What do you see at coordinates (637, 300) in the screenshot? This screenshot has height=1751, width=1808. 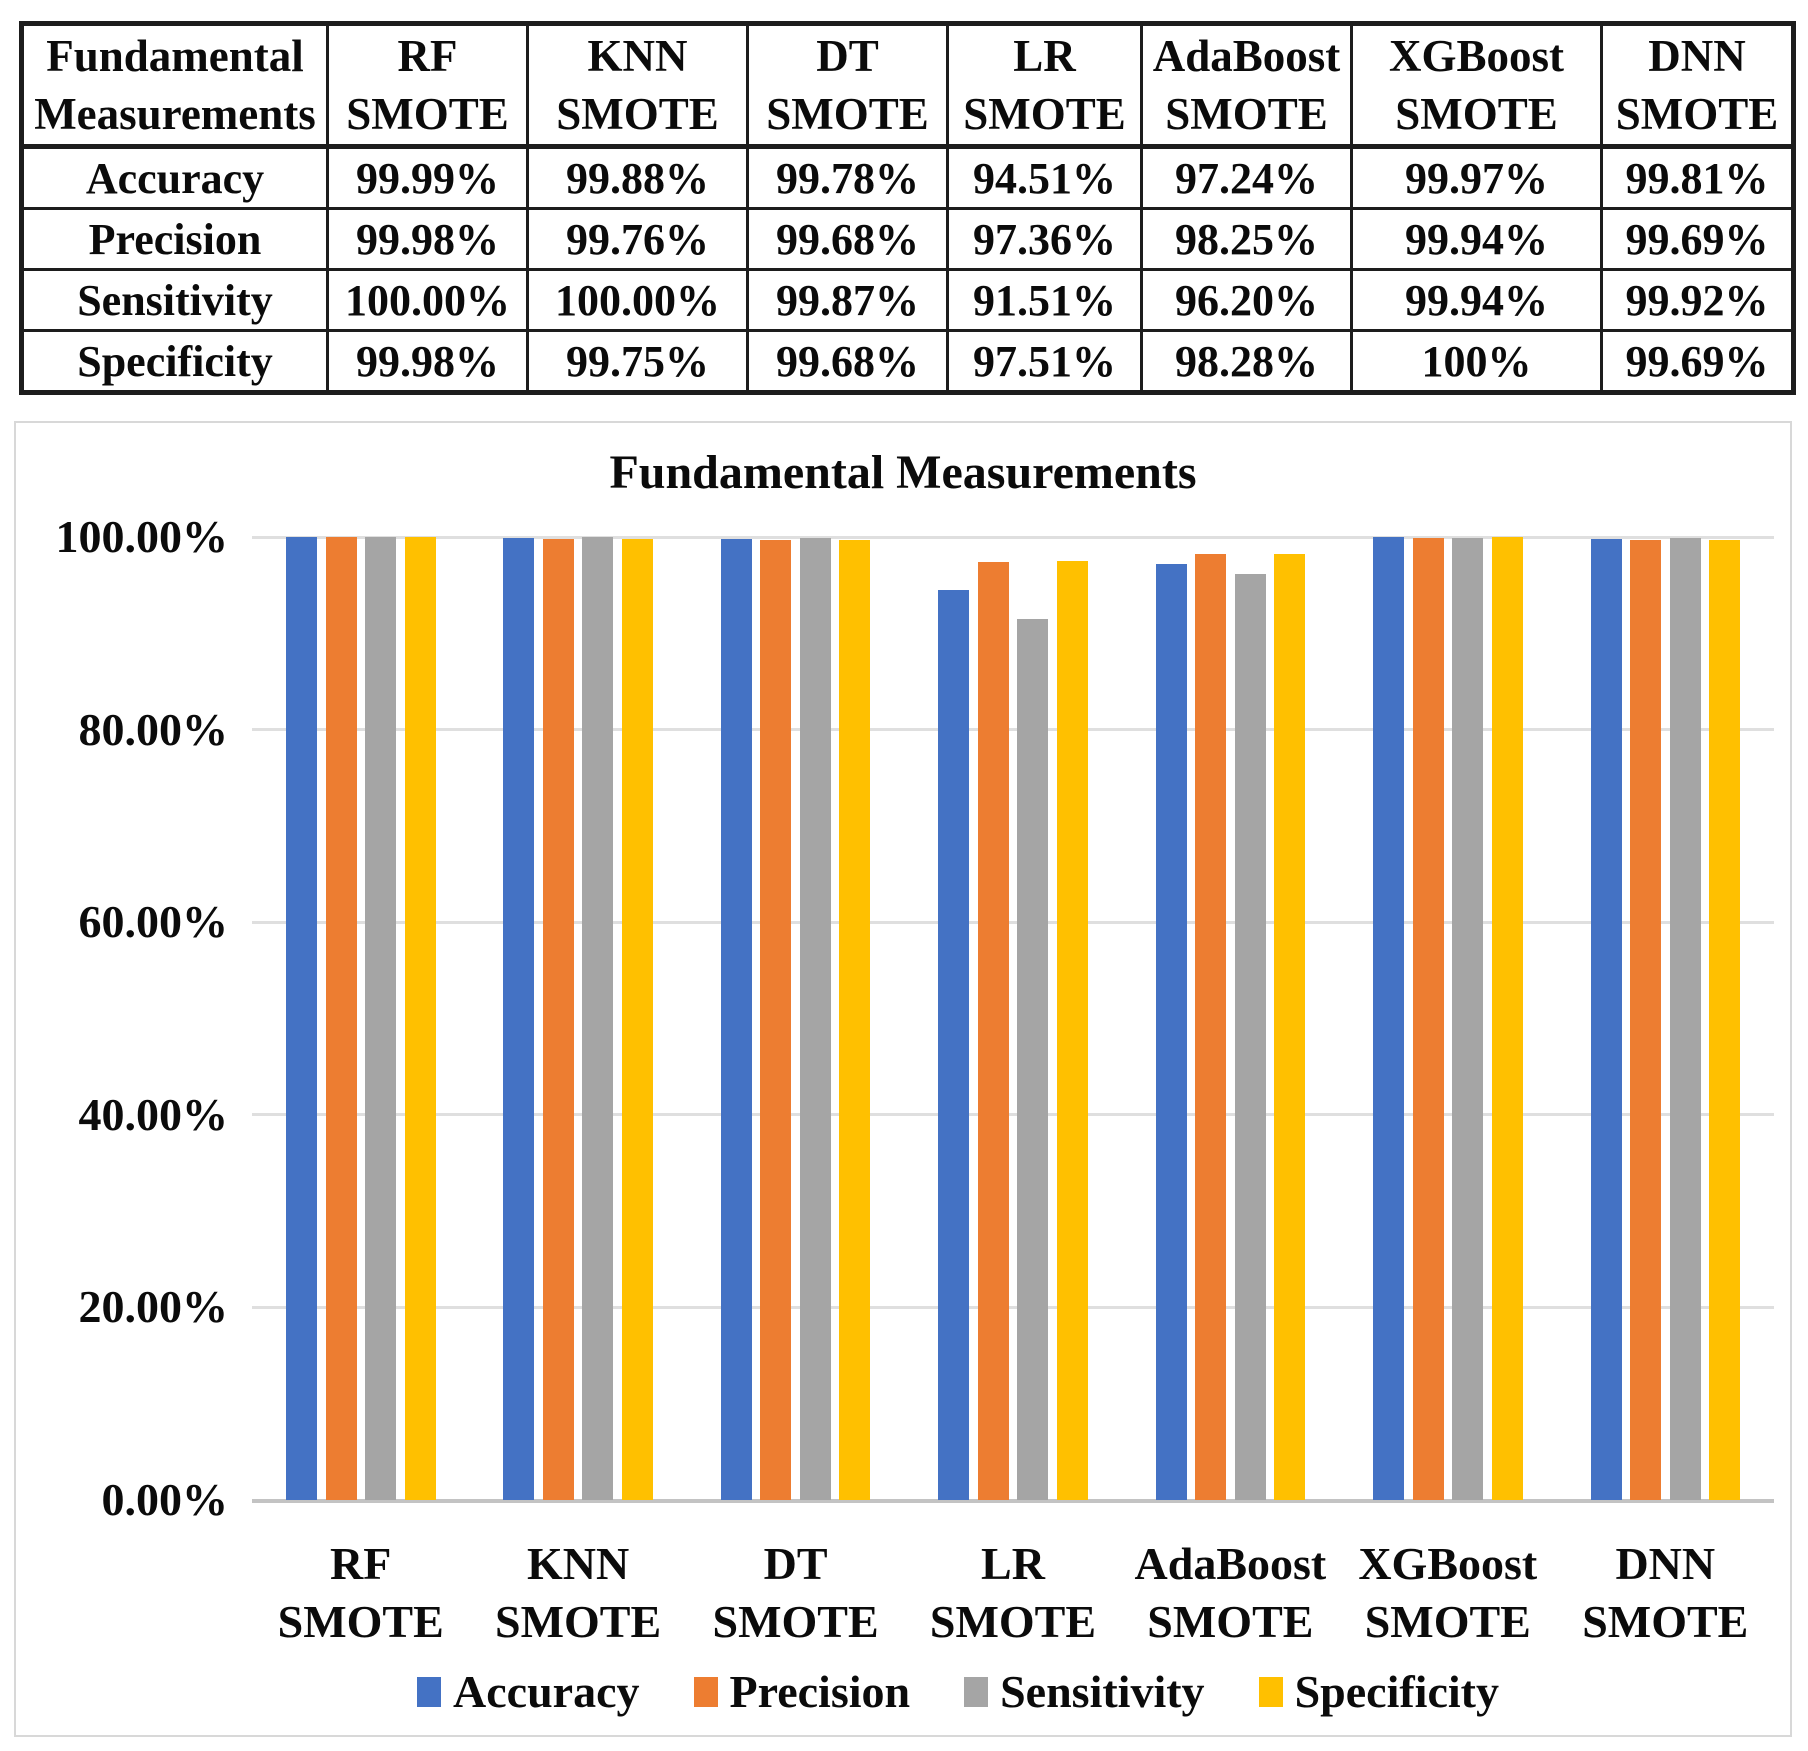 I see `cell-sensitivity-knn: 100.00%` at bounding box center [637, 300].